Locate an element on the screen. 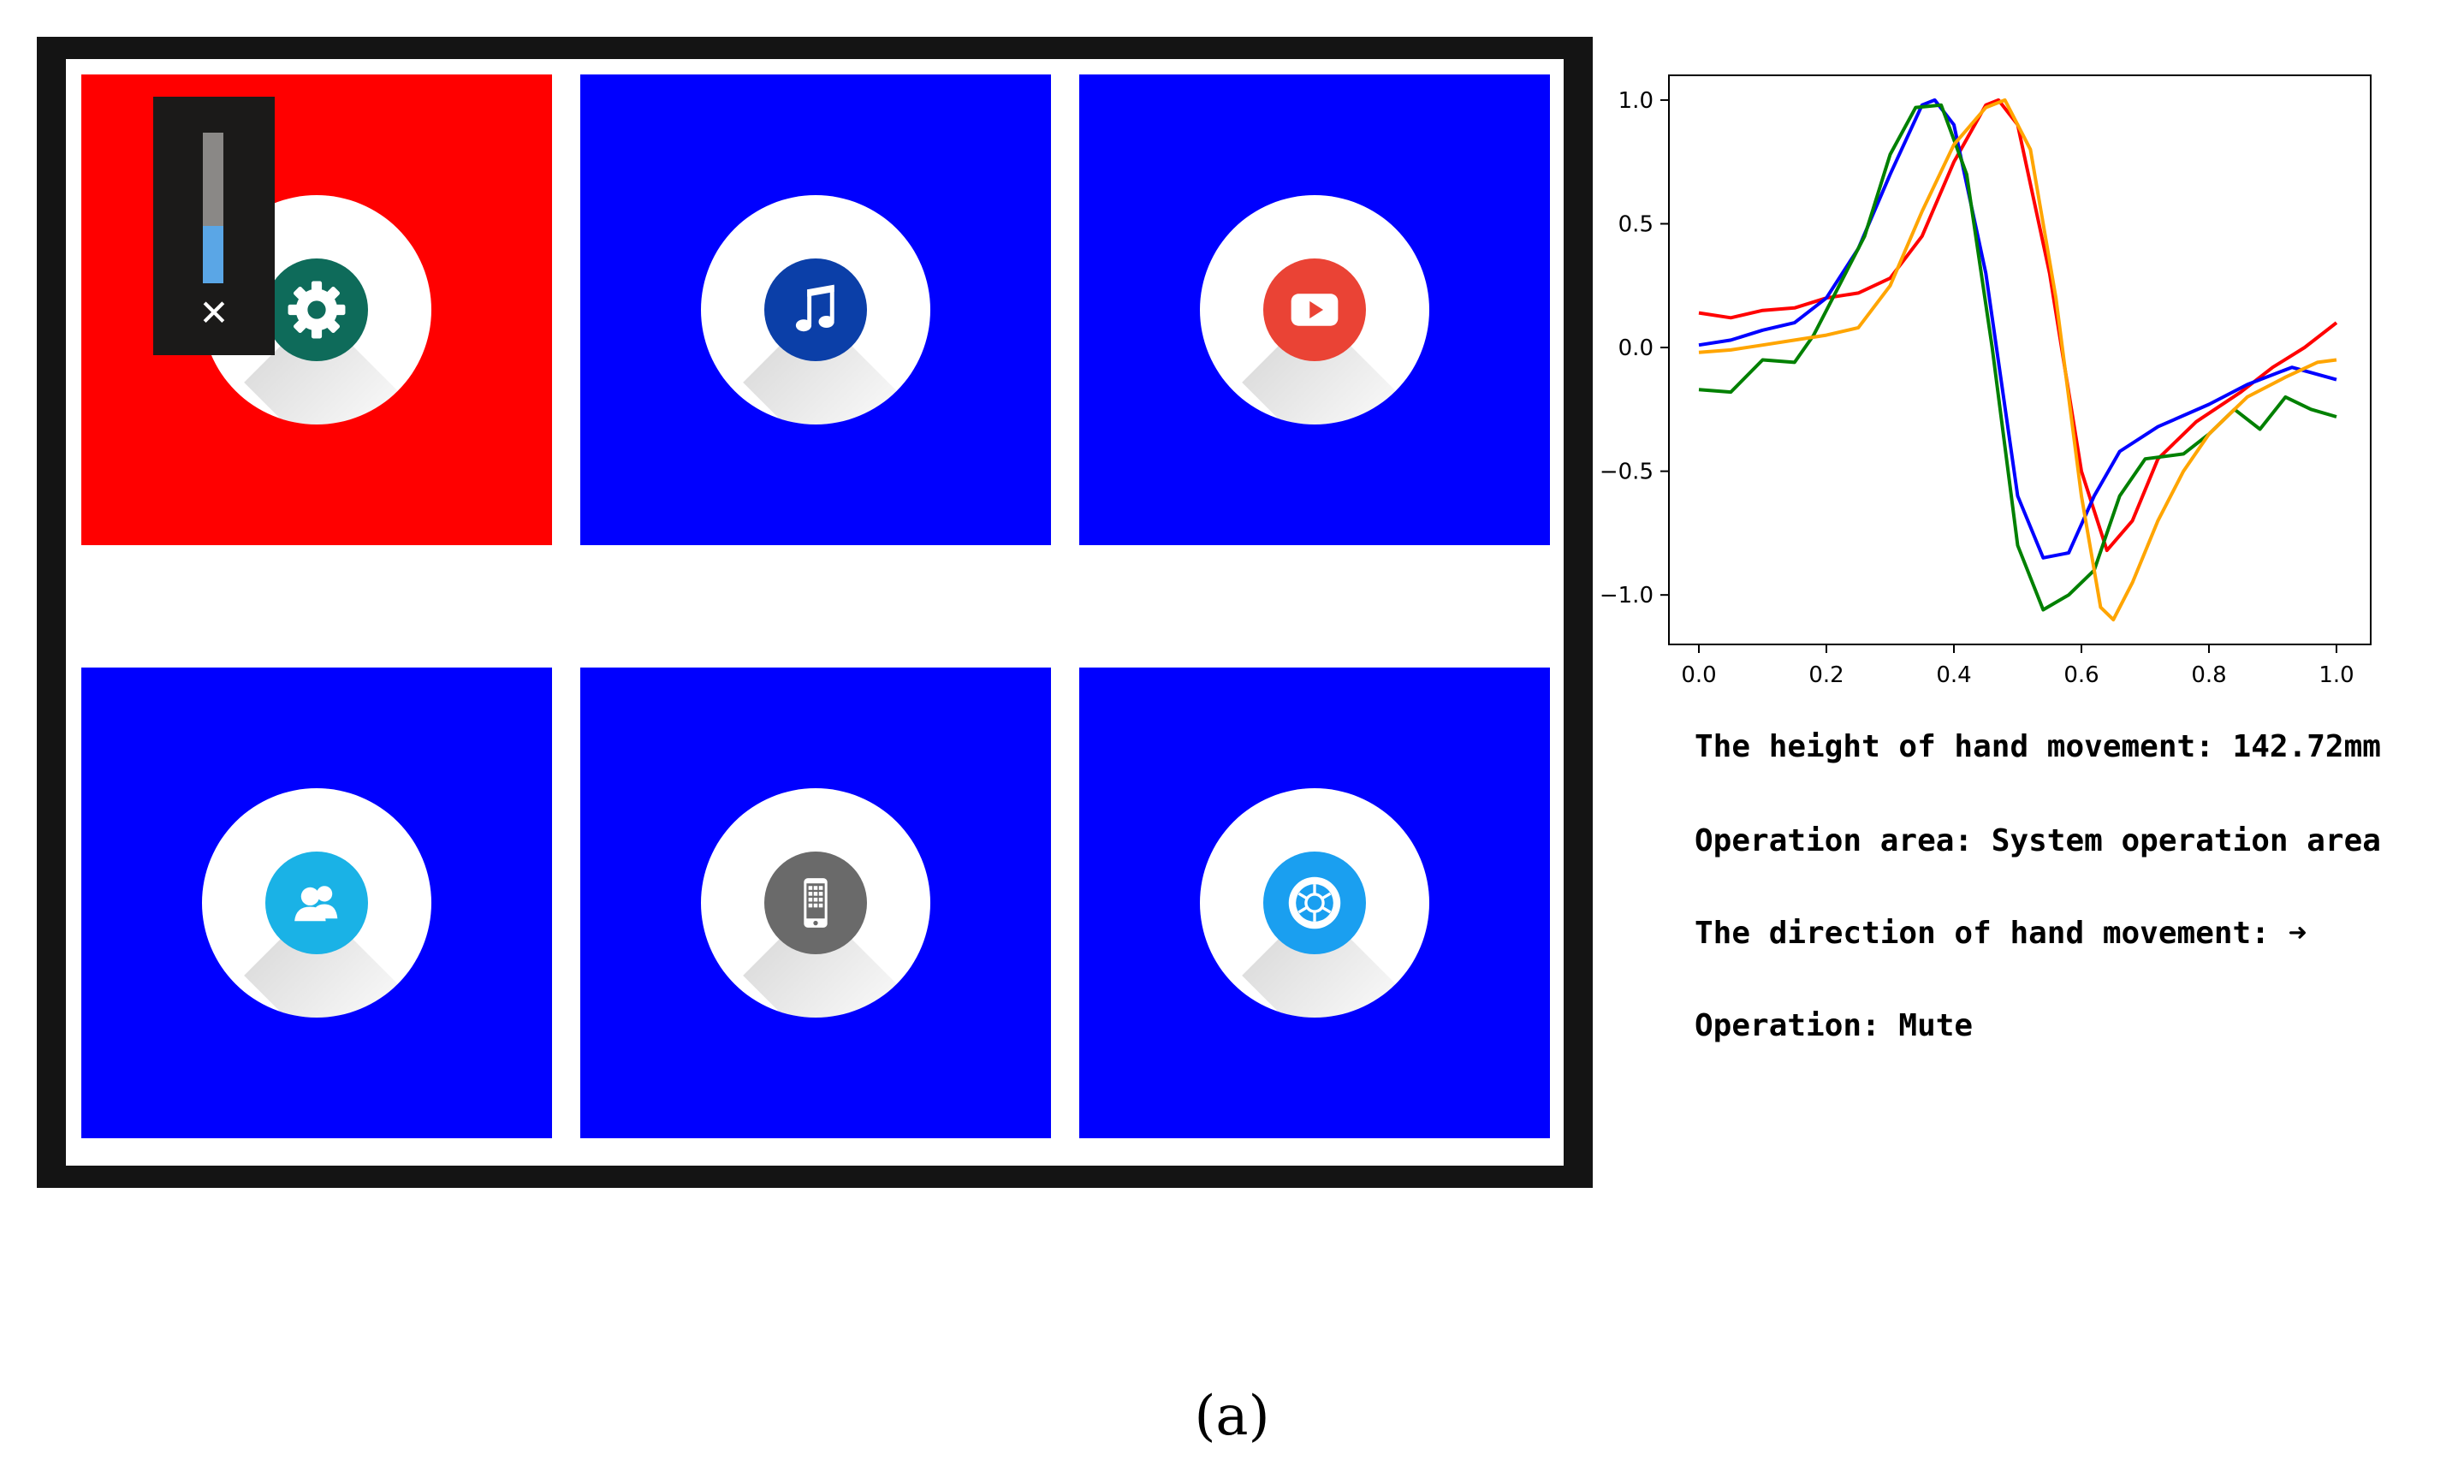 This screenshot has height=1484, width=2464. smartphone-icon is located at coordinates (816, 903).